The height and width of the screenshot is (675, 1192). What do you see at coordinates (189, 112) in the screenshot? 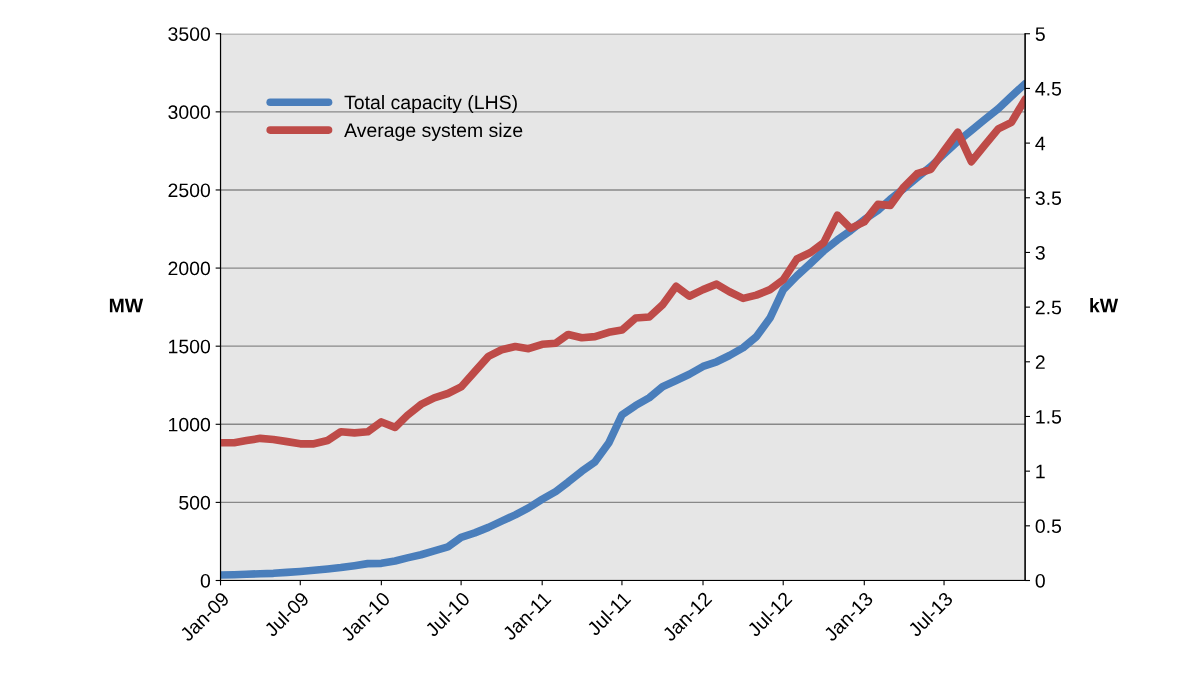
I see `y-tick-label: 3000` at bounding box center [189, 112].